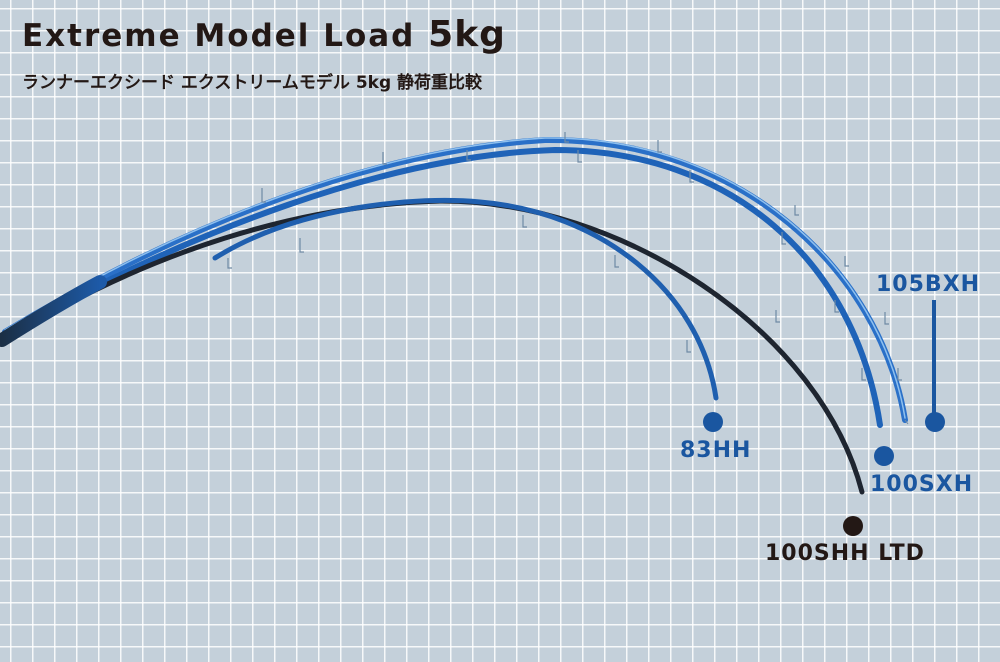 The width and height of the screenshot is (1000, 662). What do you see at coordinates (467, 34) in the screenshot?
I see `title-load-value: 5kg` at bounding box center [467, 34].